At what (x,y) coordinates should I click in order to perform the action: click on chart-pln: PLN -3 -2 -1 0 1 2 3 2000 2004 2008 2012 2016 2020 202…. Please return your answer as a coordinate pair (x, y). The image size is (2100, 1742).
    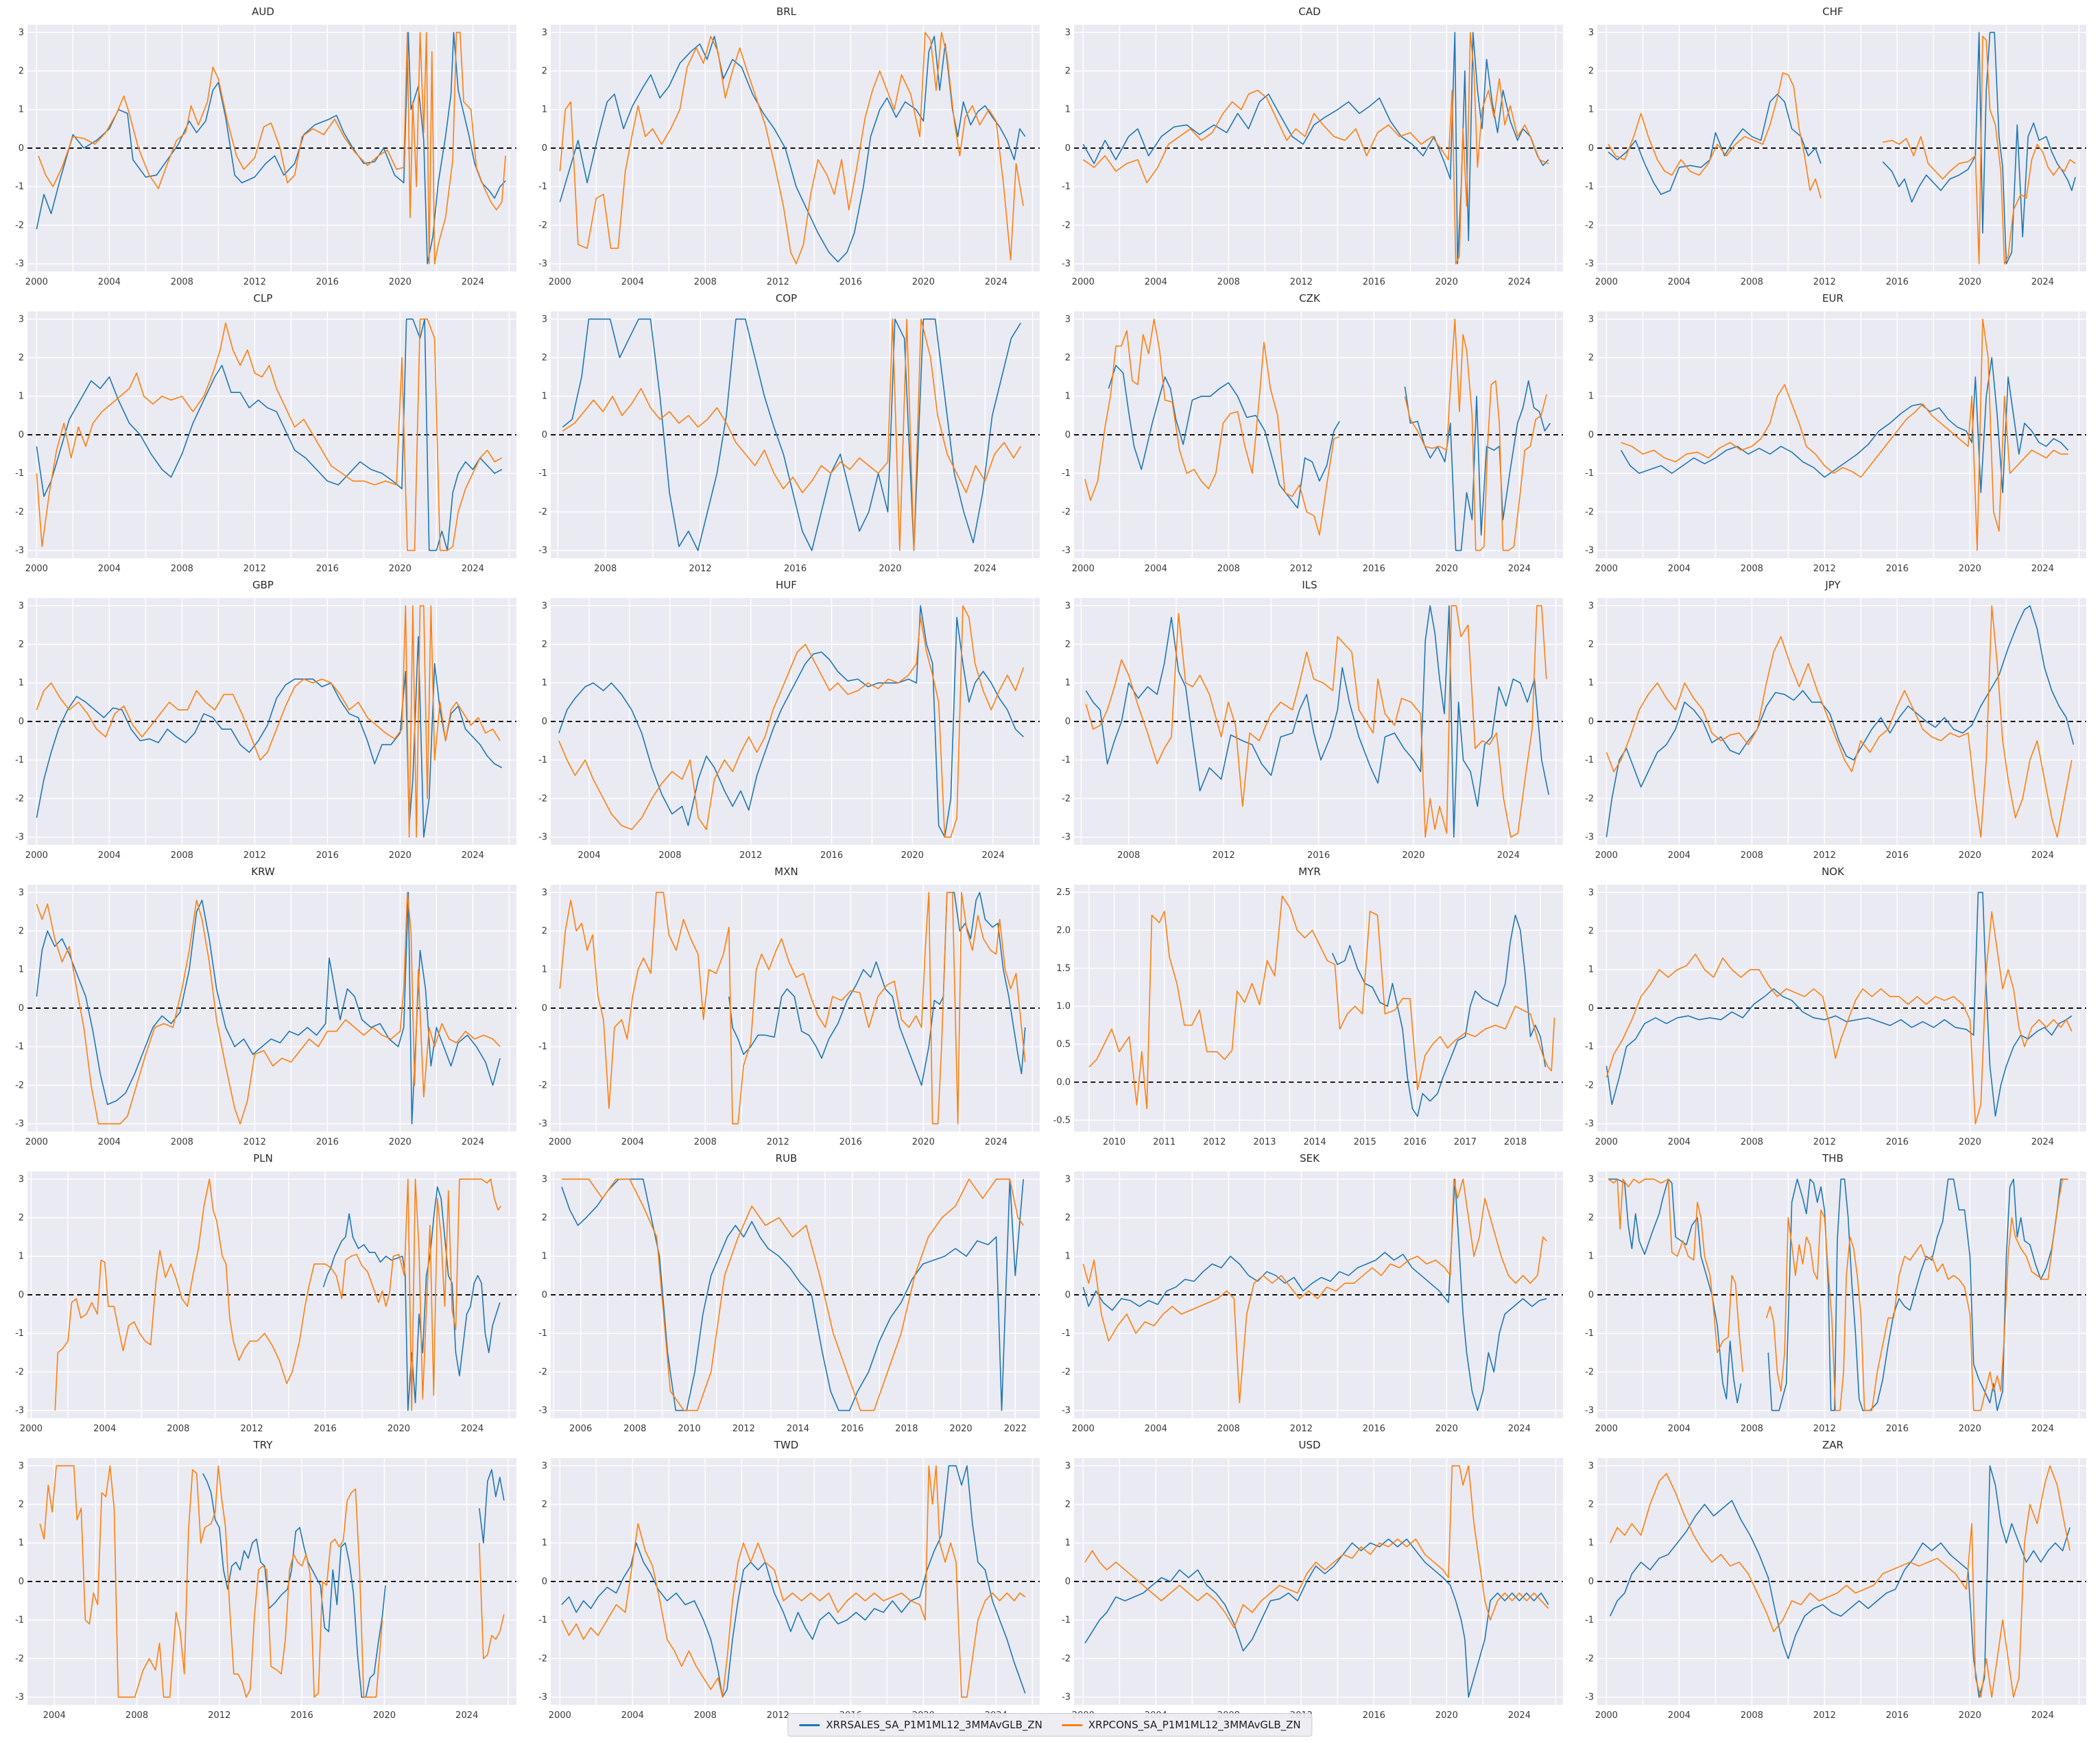
    Looking at the image, I should click on (263, 1294).